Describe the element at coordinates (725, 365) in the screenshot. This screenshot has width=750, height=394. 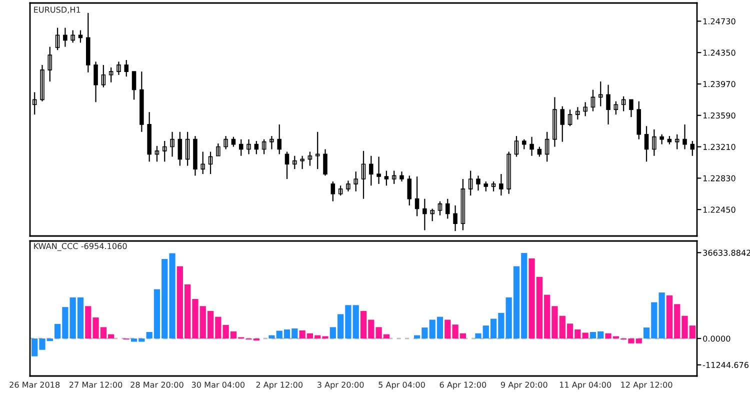
I see `y-tick-label: -11244.676` at that location.